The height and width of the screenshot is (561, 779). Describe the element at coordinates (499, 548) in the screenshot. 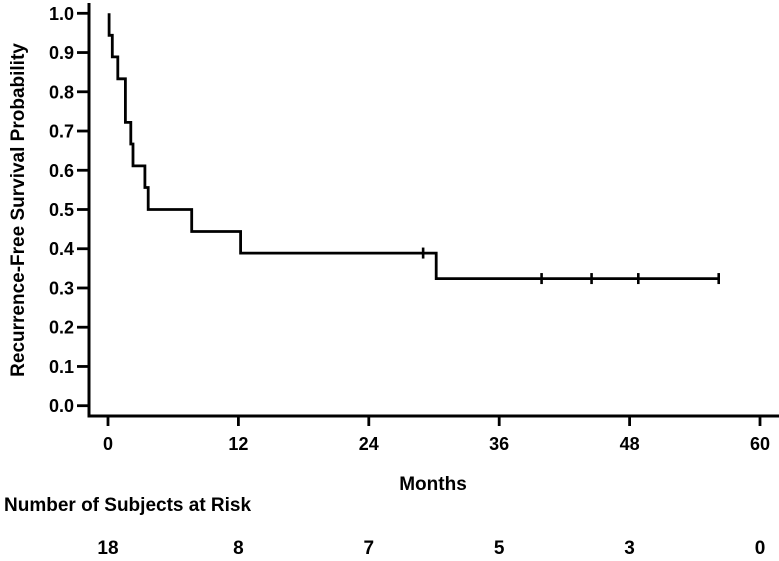

I see `risk-count: 5` at that location.